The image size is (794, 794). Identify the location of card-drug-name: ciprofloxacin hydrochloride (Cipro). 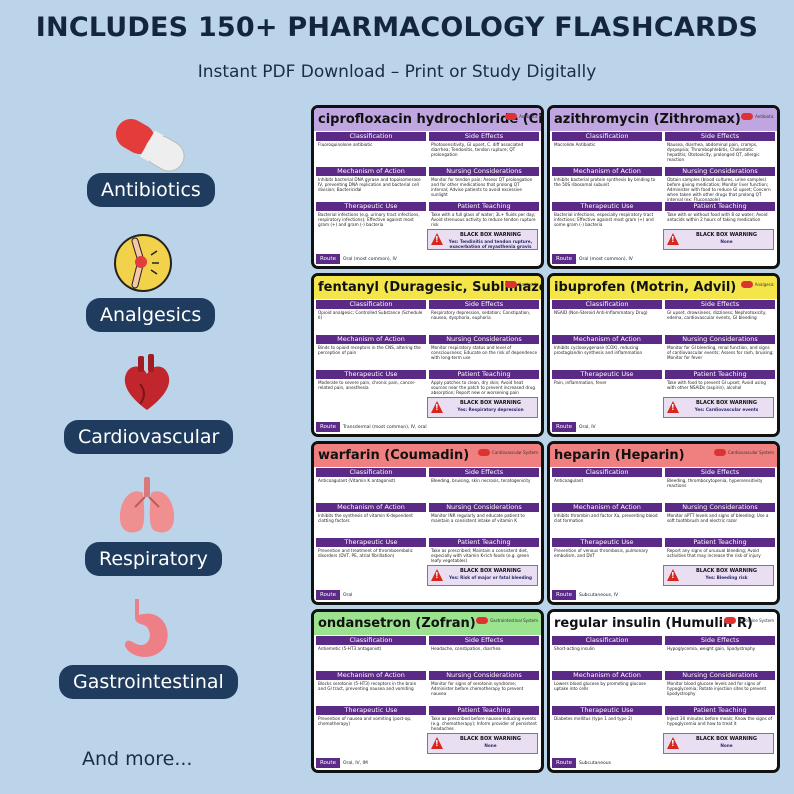
(430, 119).